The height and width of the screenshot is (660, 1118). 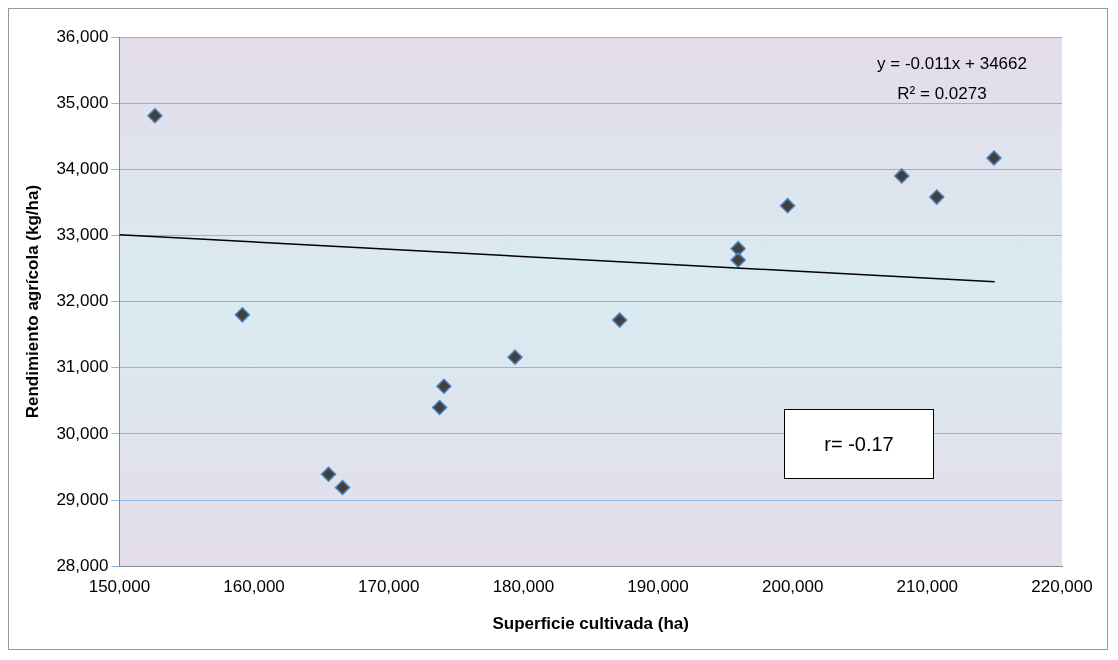 What do you see at coordinates (32, 301) in the screenshot?
I see `y-axis-title: Rendimiento agrícola (kg/ha)` at bounding box center [32, 301].